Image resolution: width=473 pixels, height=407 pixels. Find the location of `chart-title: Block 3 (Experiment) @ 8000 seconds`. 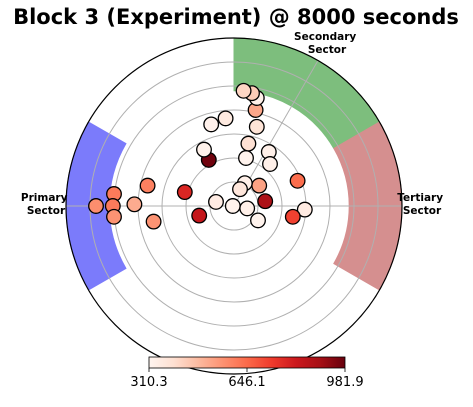

chart-title: Block 3 (Experiment) @ 8000 seconds is located at coordinates (236, 17).